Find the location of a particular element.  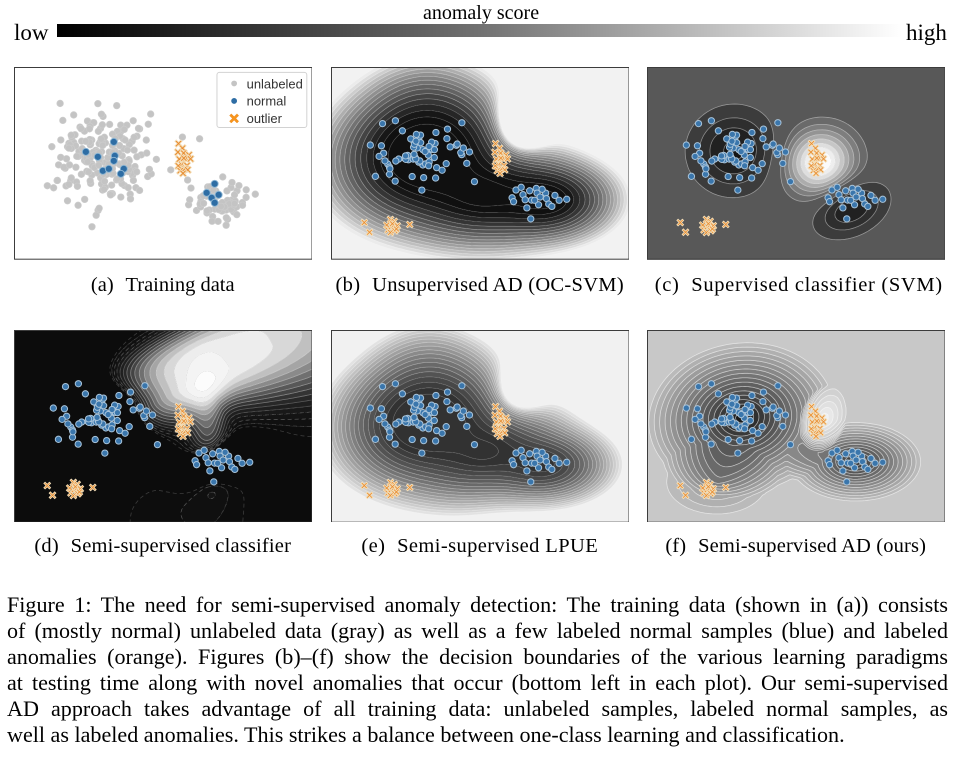

svg-text: unlabeled is located at coordinates (274, 84).